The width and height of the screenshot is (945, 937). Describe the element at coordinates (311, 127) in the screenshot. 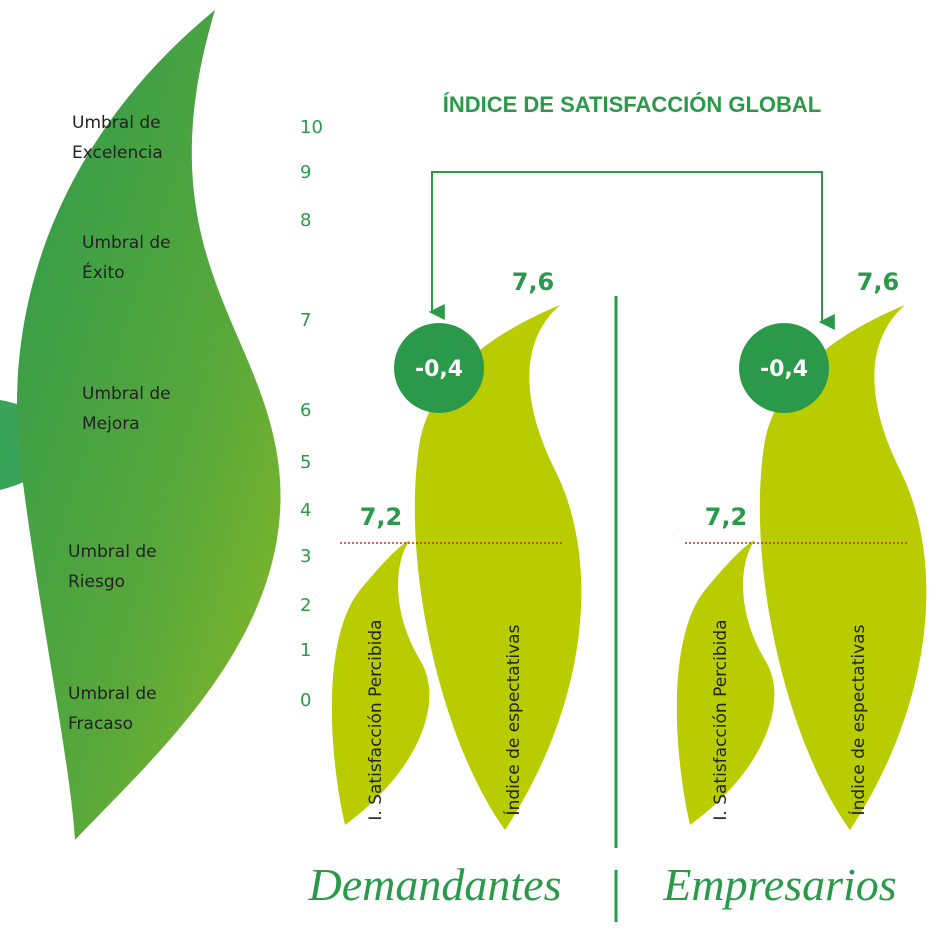

I see `scale-number: 10` at that location.